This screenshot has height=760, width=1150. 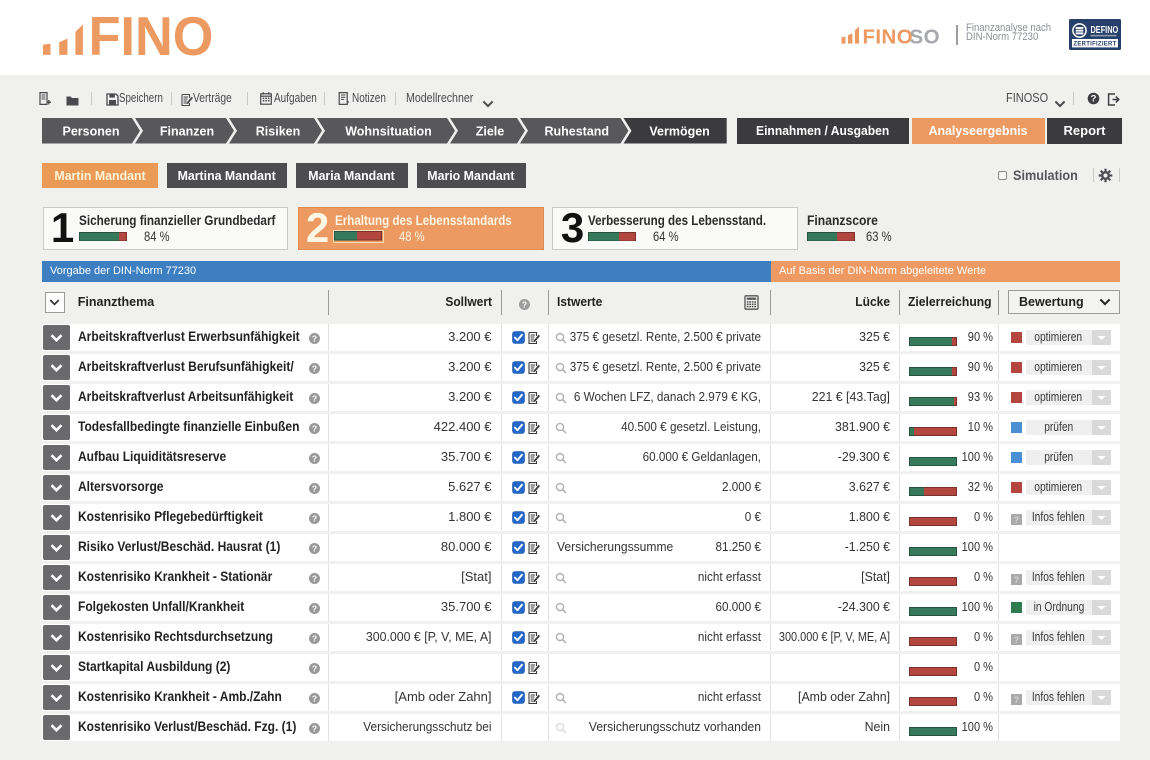 I want to click on svg-text: Ruhestand, so click(x=576, y=131).